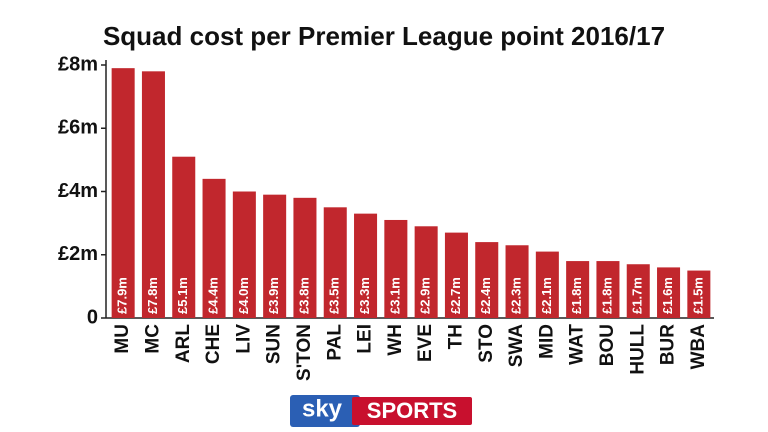  What do you see at coordinates (273, 295) in the screenshot?
I see `value-label: £3.9m` at bounding box center [273, 295].